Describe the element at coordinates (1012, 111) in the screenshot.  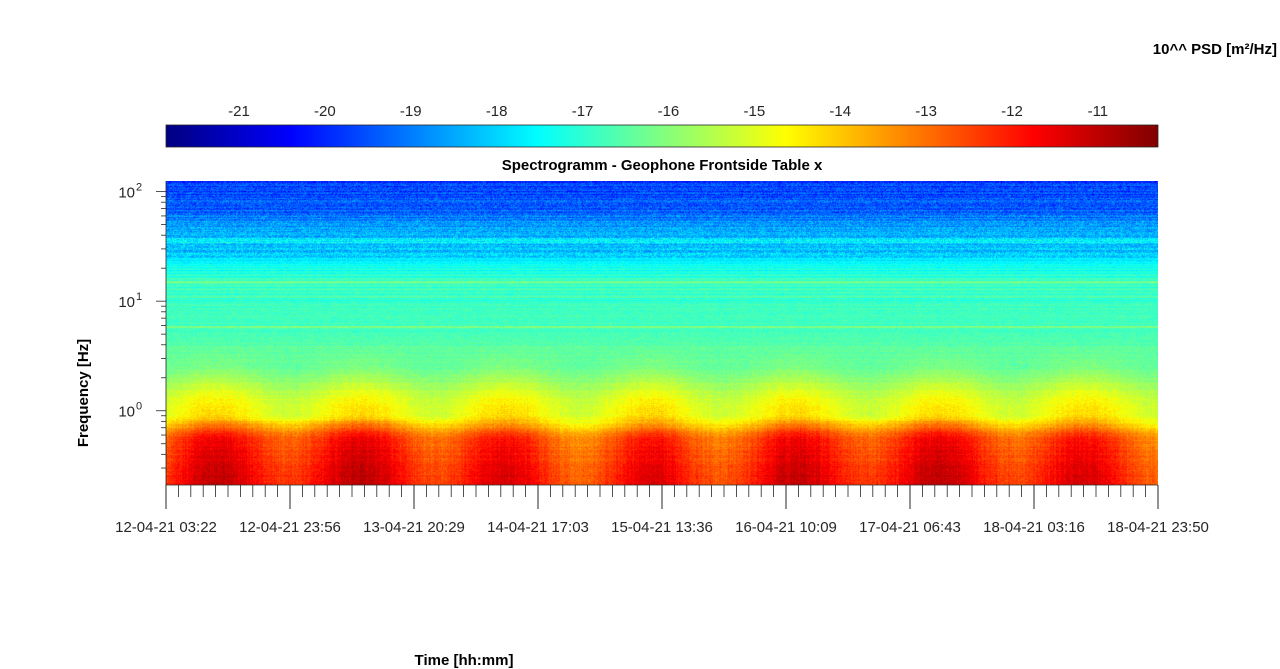
I see `colorbar-tick-label: -12` at that location.